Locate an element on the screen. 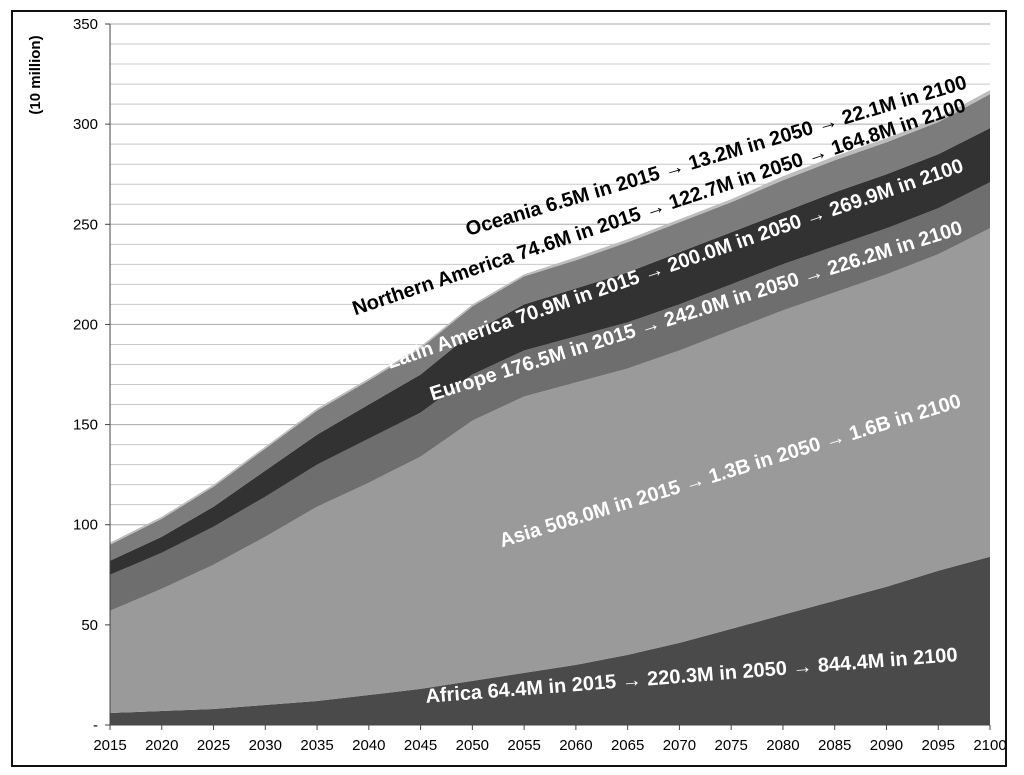  y-tick-label: 300 is located at coordinates (85, 124).